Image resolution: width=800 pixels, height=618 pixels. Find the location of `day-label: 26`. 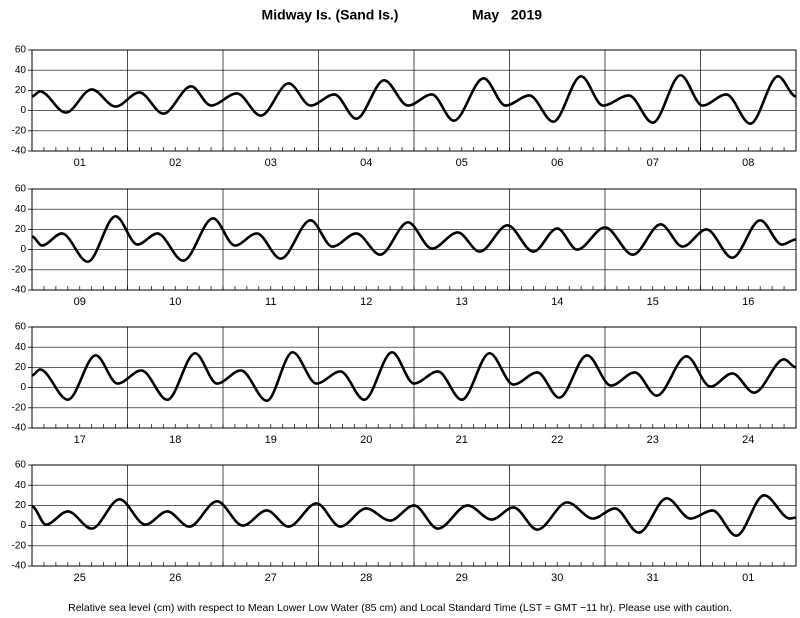

day-label: 26 is located at coordinates (175, 578).